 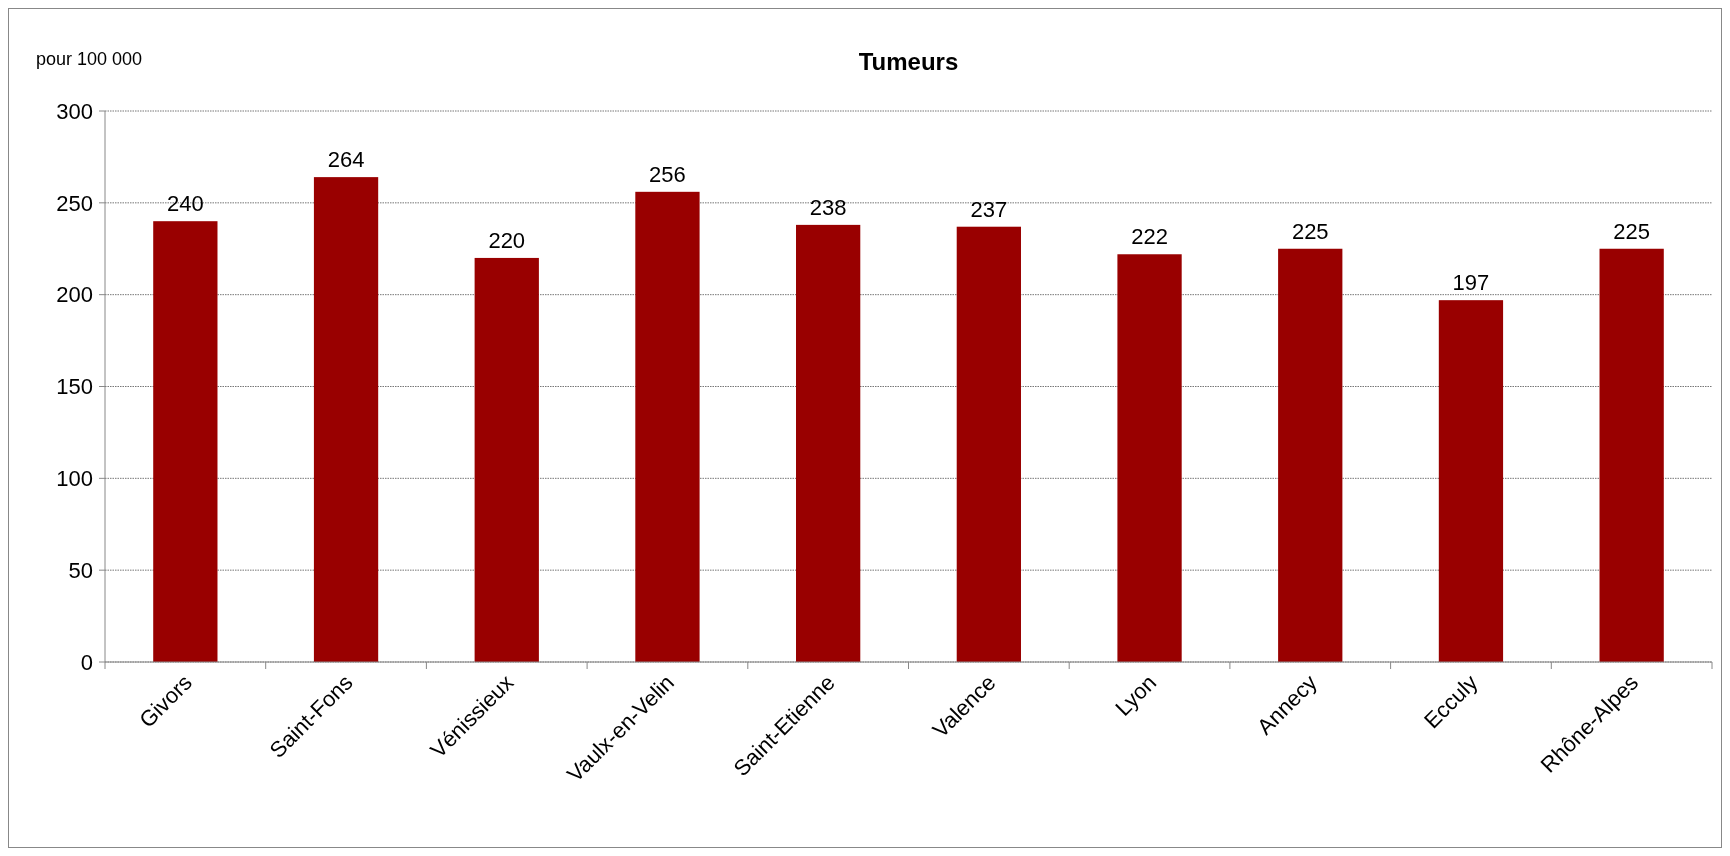 What do you see at coordinates (74, 479) in the screenshot?
I see `y-tick-label: 100` at bounding box center [74, 479].